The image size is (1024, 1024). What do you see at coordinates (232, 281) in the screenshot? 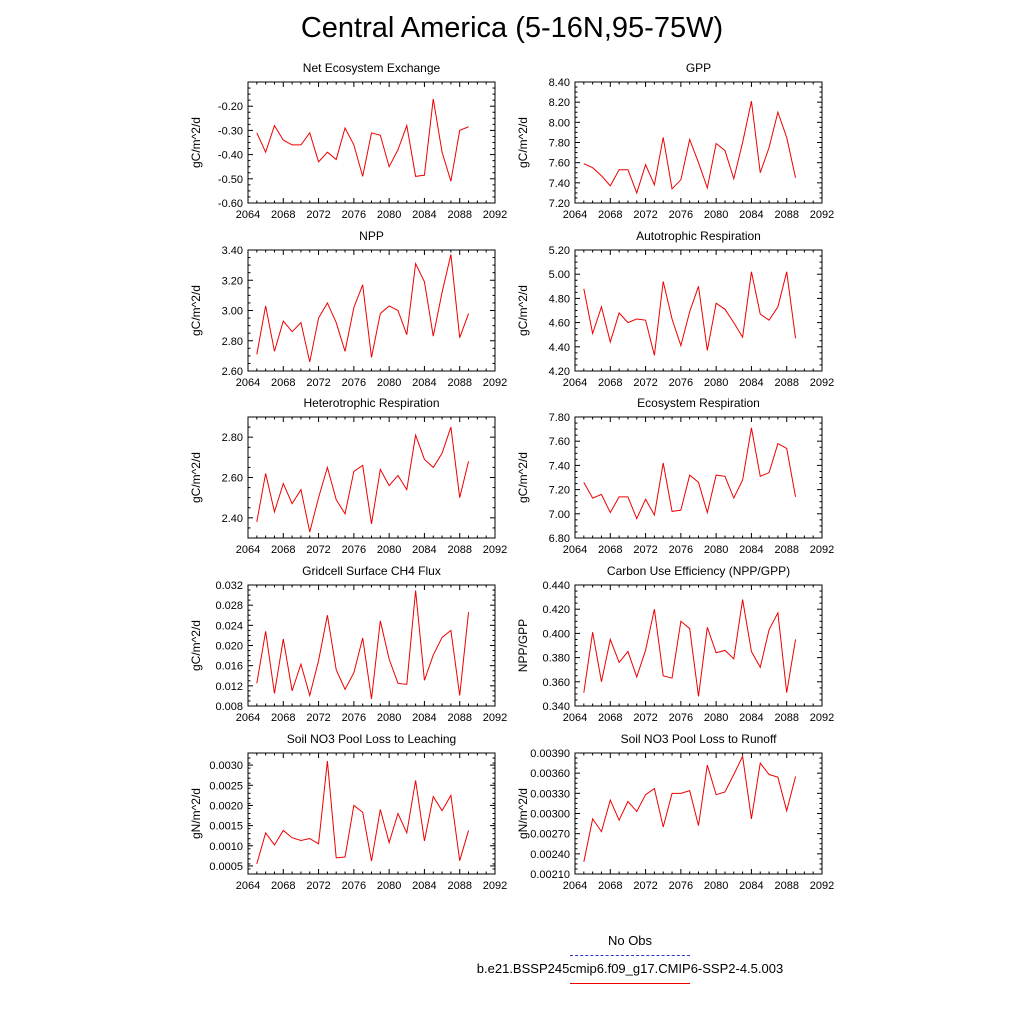
I see `y-tick-label: 3.20` at bounding box center [232, 281].